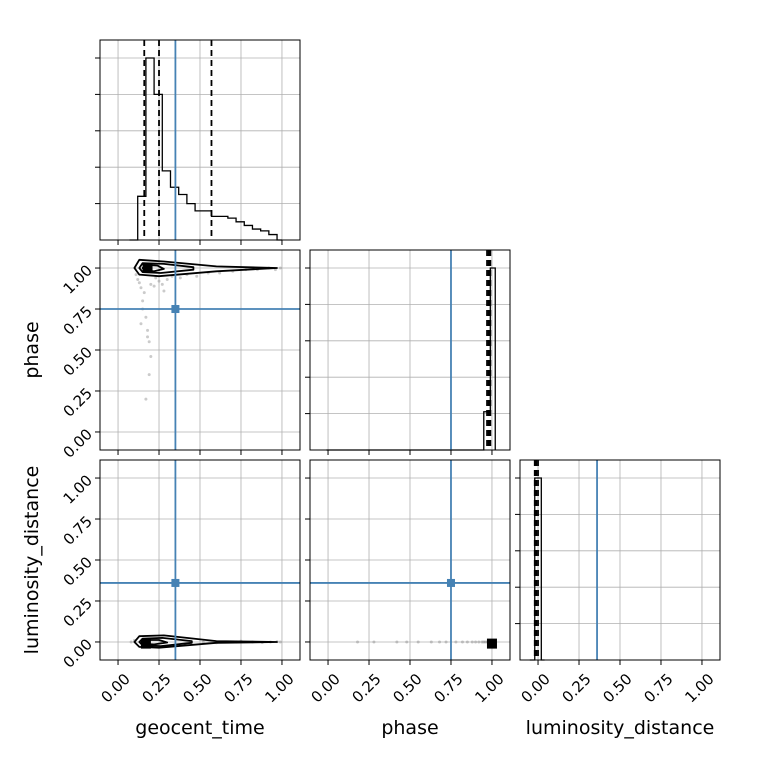 The image size is (760, 760). Describe the element at coordinates (32, 349) in the screenshot. I see `y-axis-label: phase` at that location.